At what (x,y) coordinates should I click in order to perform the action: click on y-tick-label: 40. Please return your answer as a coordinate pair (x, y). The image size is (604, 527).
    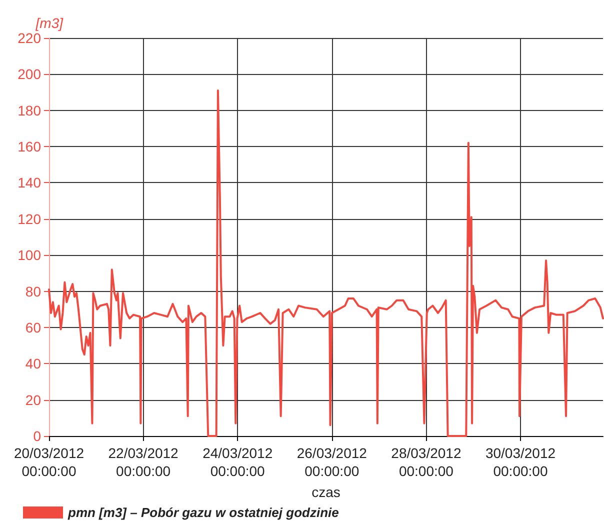
    Looking at the image, I should click on (33, 364).